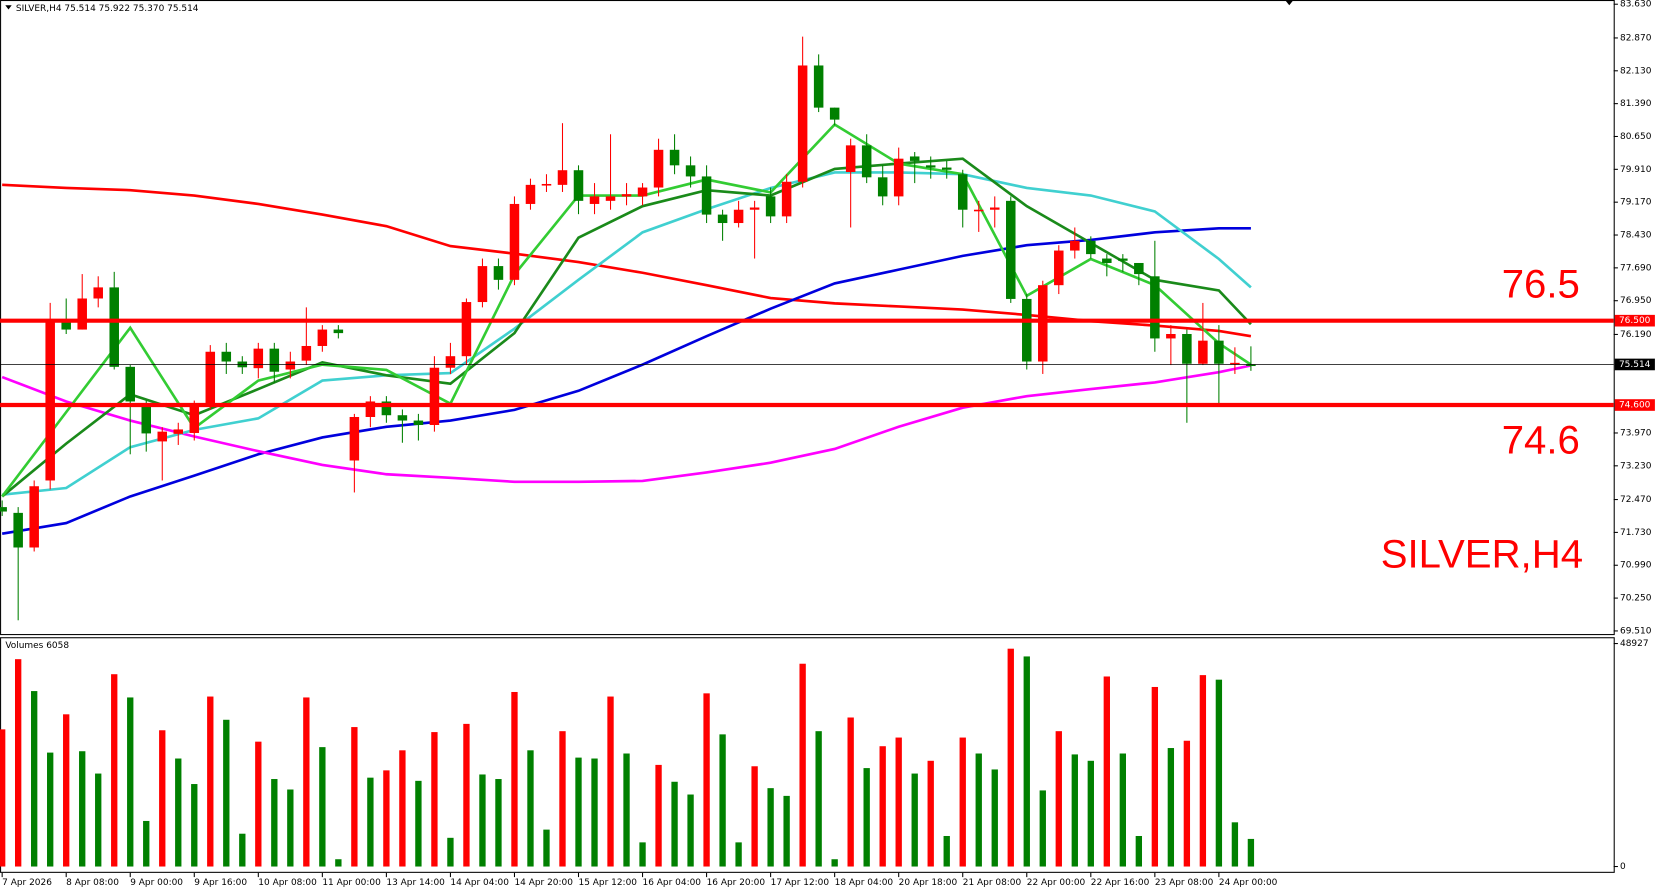 The image size is (1656, 894). Describe the element at coordinates (736, 883) in the screenshot. I see `x-tick-label: 16 Apr 20:00` at that location.